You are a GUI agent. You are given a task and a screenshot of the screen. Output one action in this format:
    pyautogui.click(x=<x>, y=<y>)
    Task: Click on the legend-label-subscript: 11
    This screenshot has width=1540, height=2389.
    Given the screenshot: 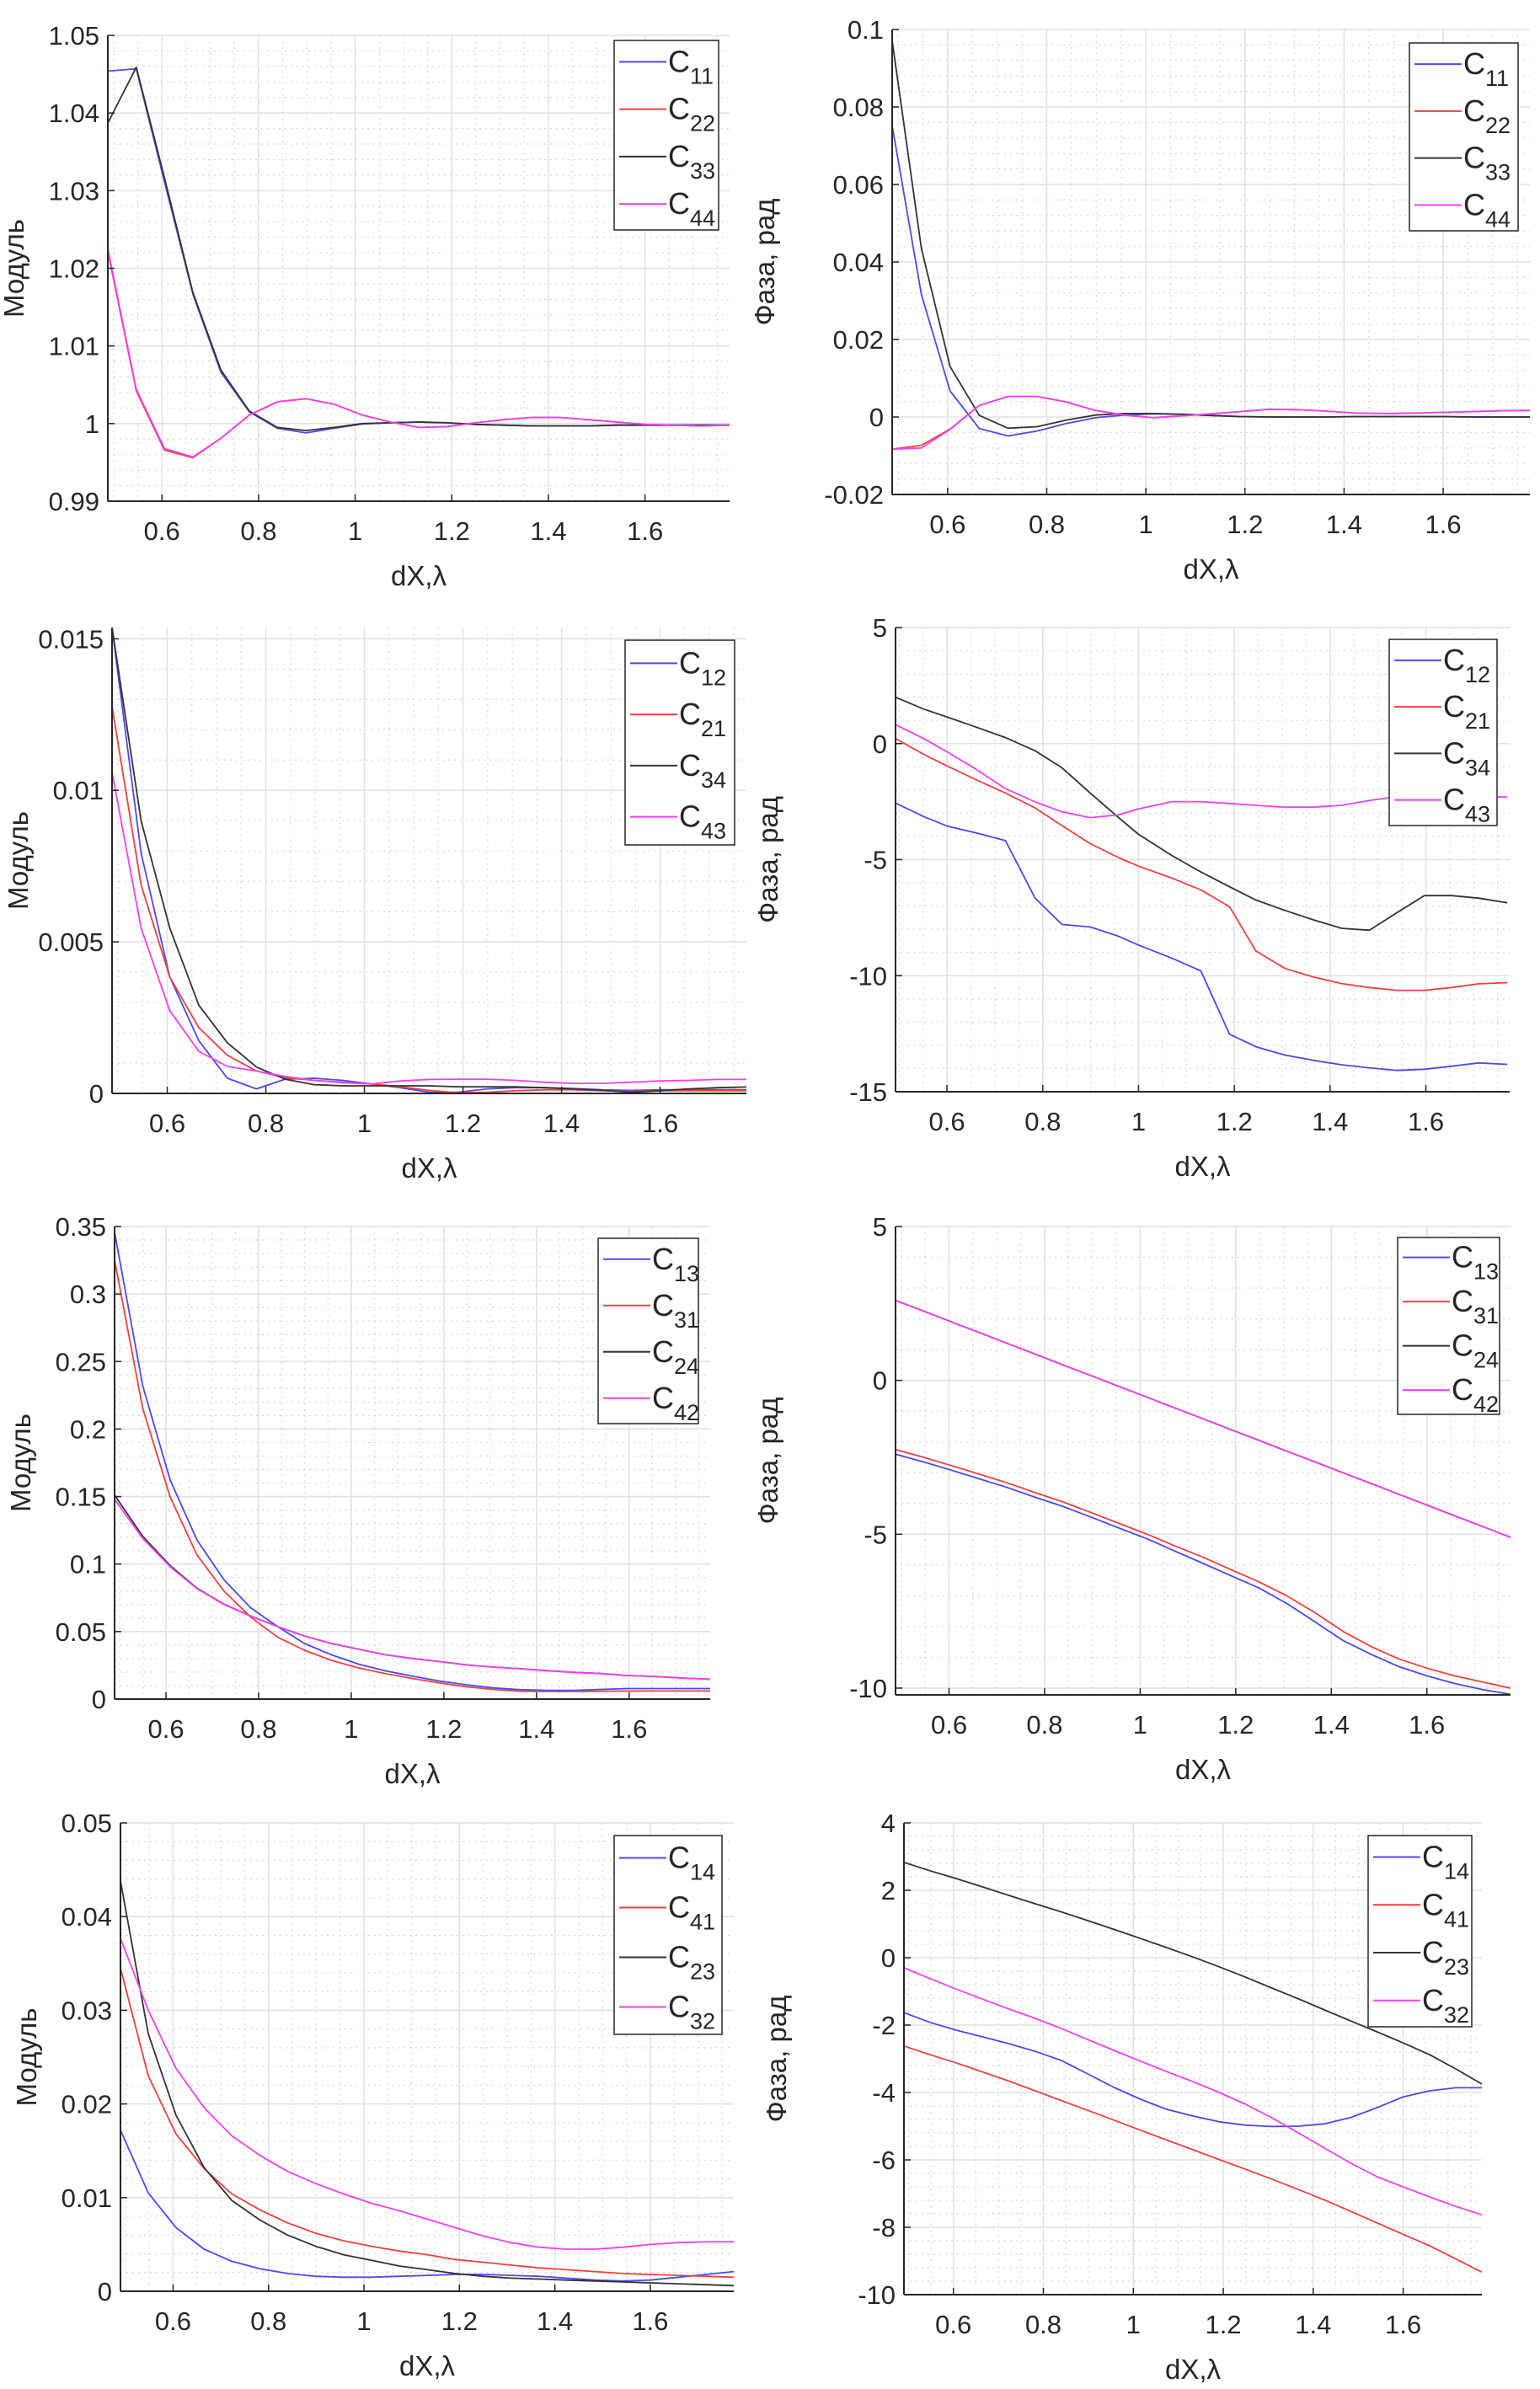 What is the action you would take?
    pyautogui.click(x=702, y=75)
    